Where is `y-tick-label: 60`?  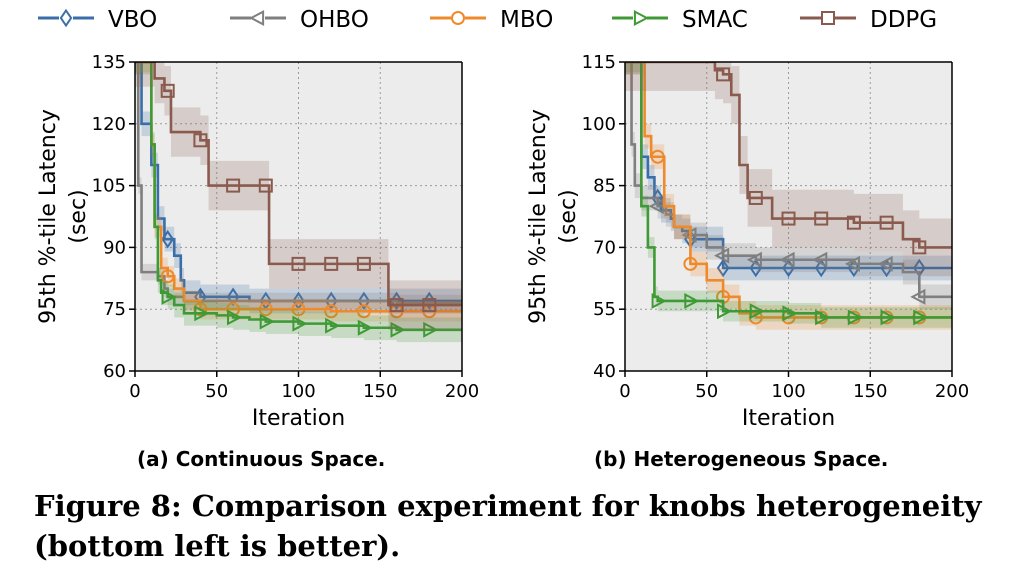
y-tick-label: 60 is located at coordinates (114, 371).